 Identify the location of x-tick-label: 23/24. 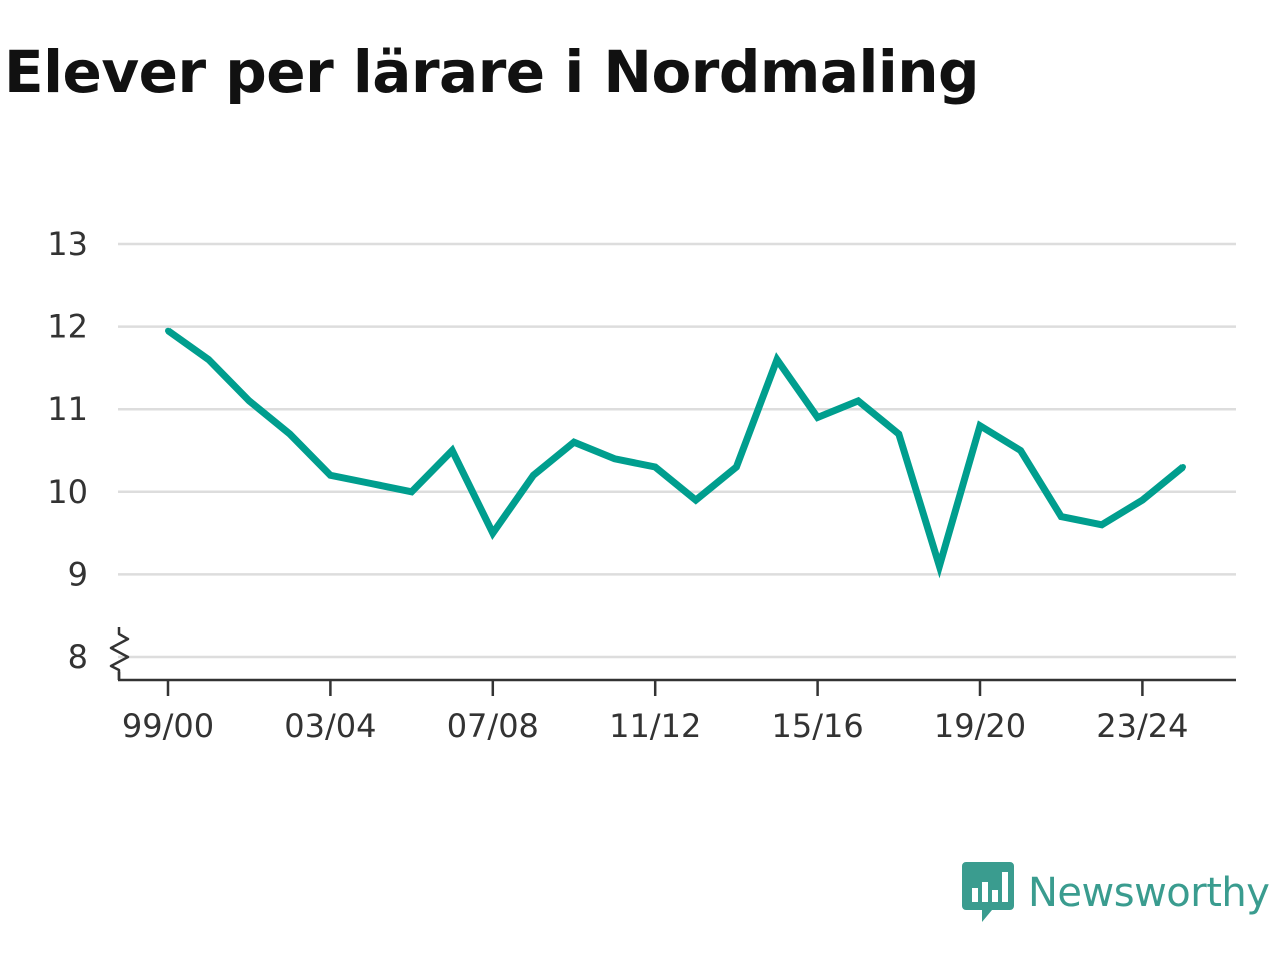
(1142, 726).